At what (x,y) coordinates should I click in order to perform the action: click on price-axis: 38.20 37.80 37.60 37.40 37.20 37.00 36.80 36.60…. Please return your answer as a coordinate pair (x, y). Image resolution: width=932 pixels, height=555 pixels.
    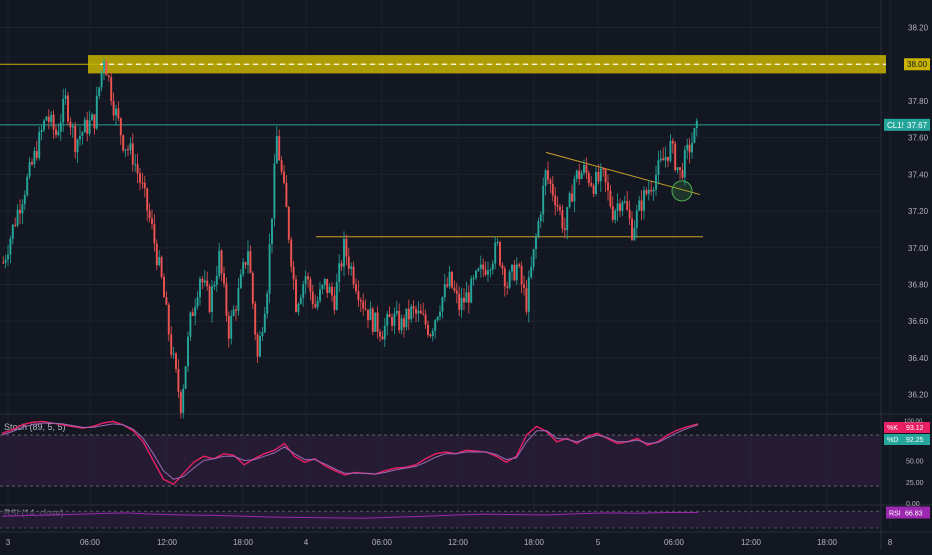
    Looking at the image, I should click on (918, 212).